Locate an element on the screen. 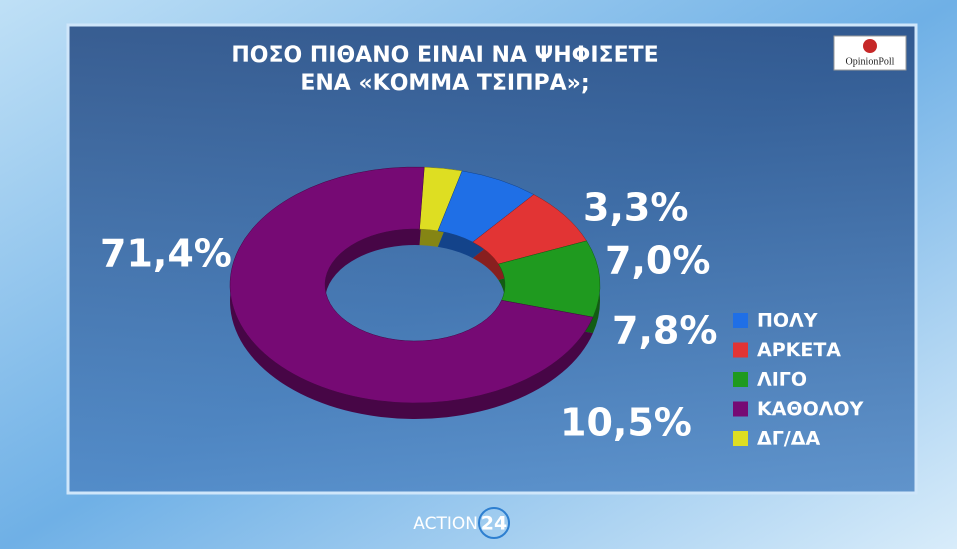 The image size is (957, 549). channel-ring is located at coordinates (494, 523).